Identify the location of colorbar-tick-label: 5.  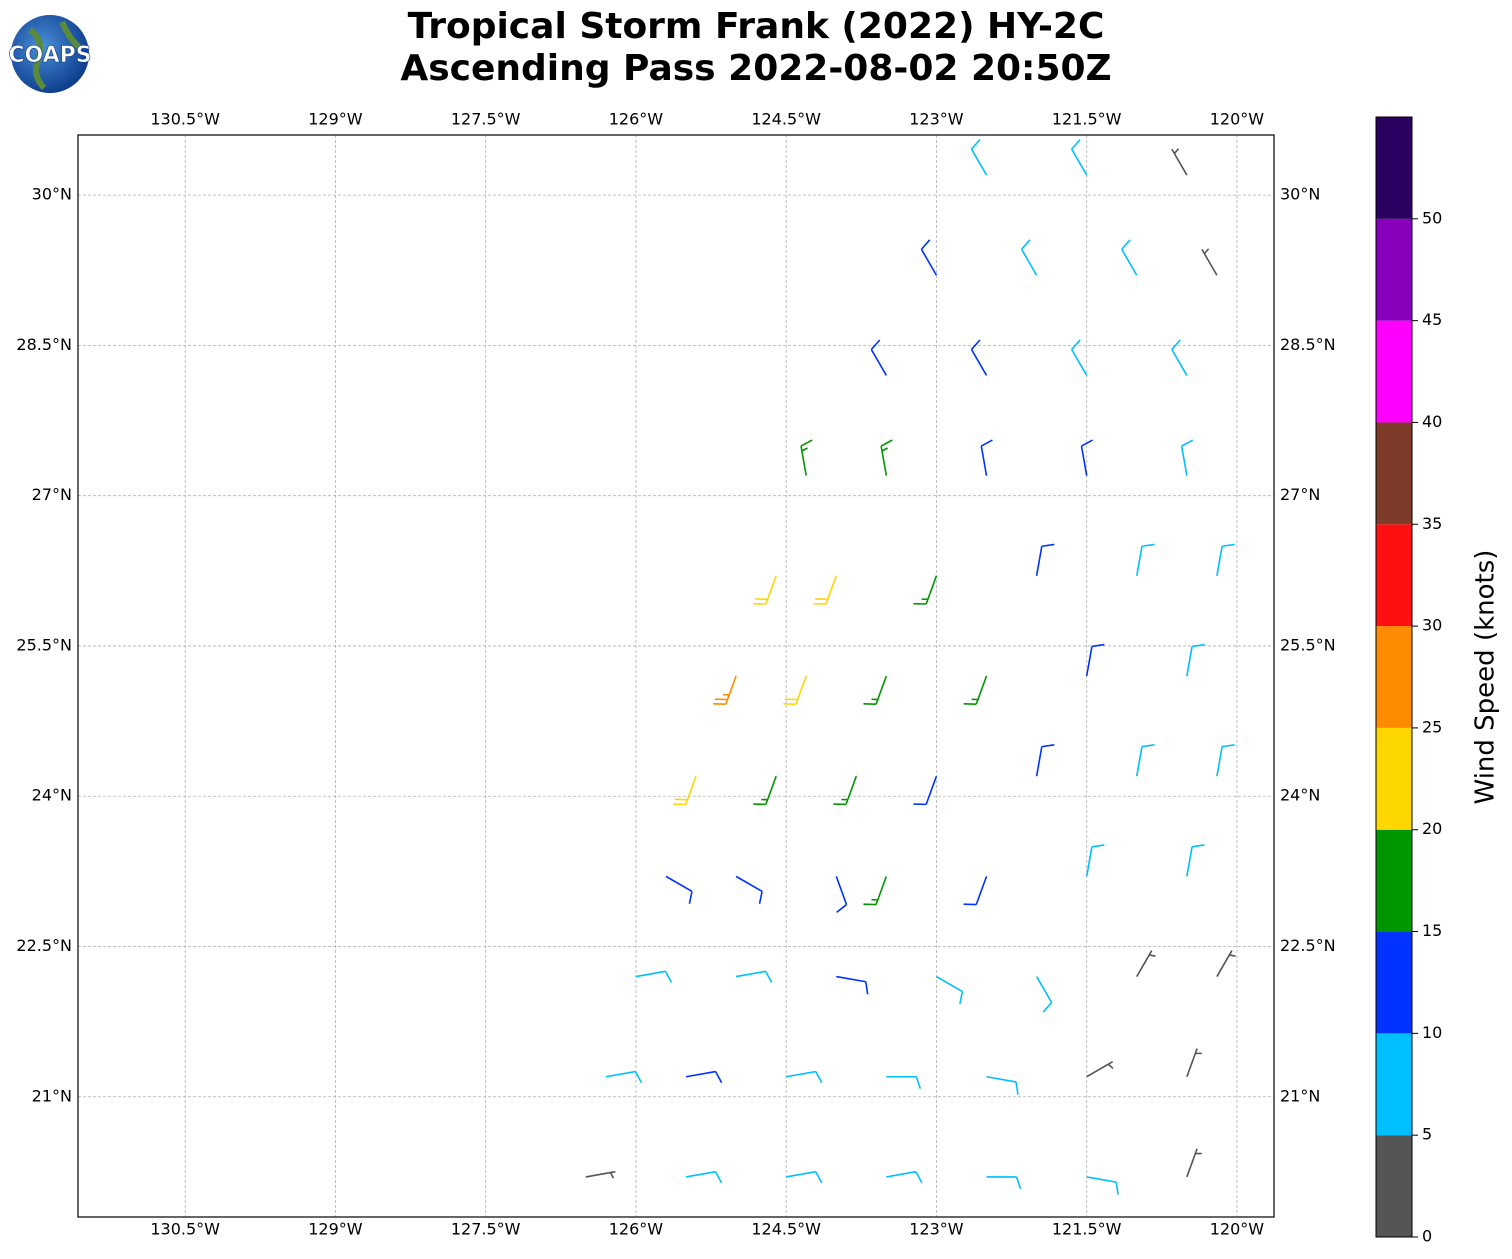
(1427, 1134).